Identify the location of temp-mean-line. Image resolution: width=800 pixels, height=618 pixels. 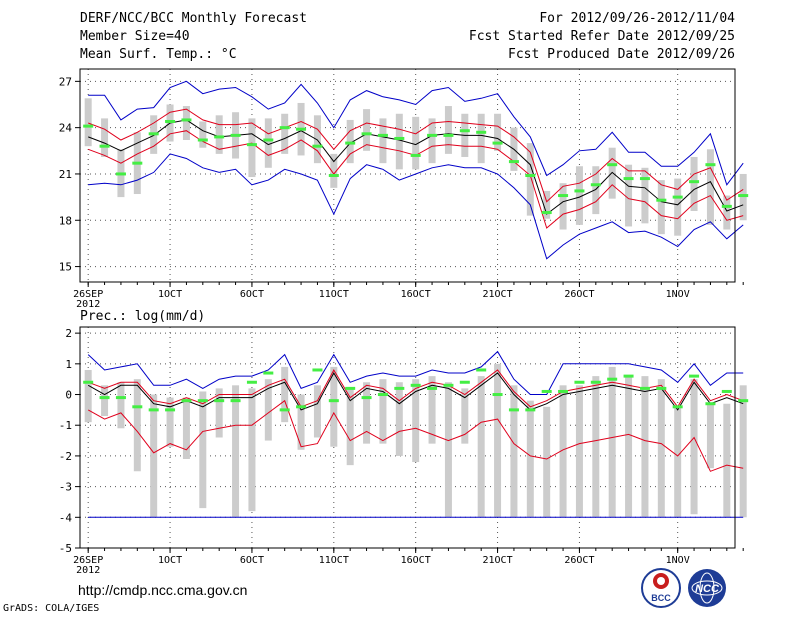
(416, 167).